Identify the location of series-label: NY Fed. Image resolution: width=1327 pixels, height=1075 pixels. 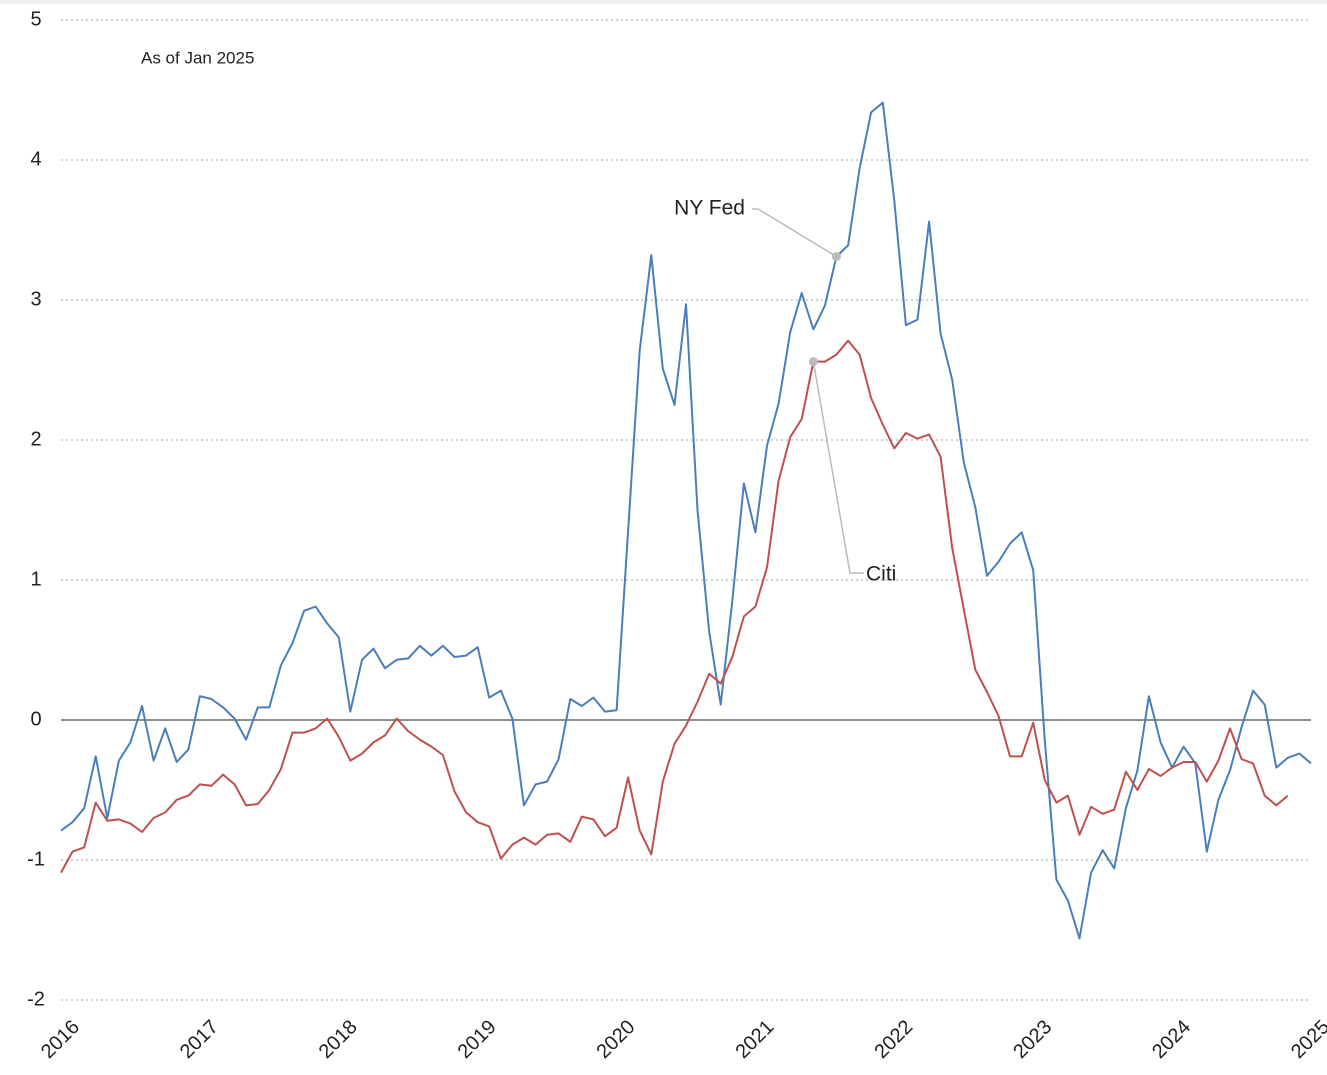
(709, 208).